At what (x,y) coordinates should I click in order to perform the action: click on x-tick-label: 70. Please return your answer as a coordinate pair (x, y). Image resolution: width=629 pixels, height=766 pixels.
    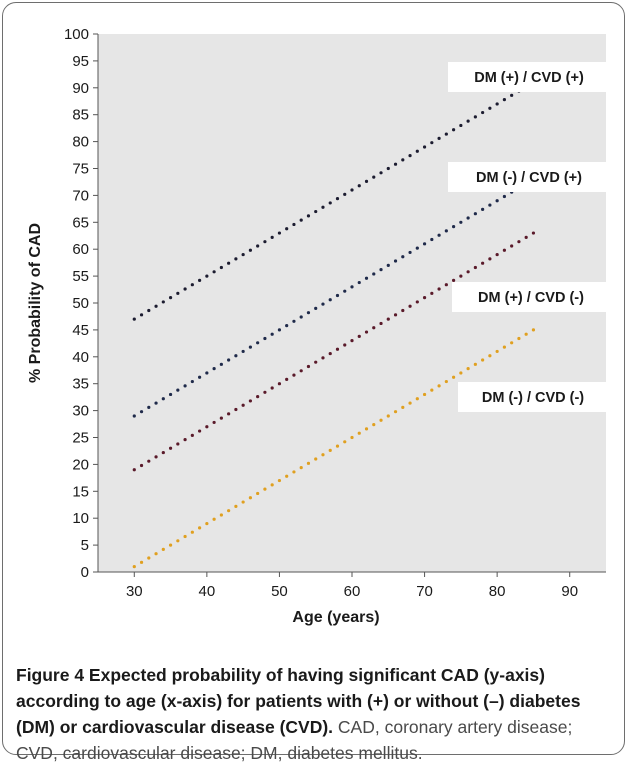
    Looking at the image, I should click on (424, 591).